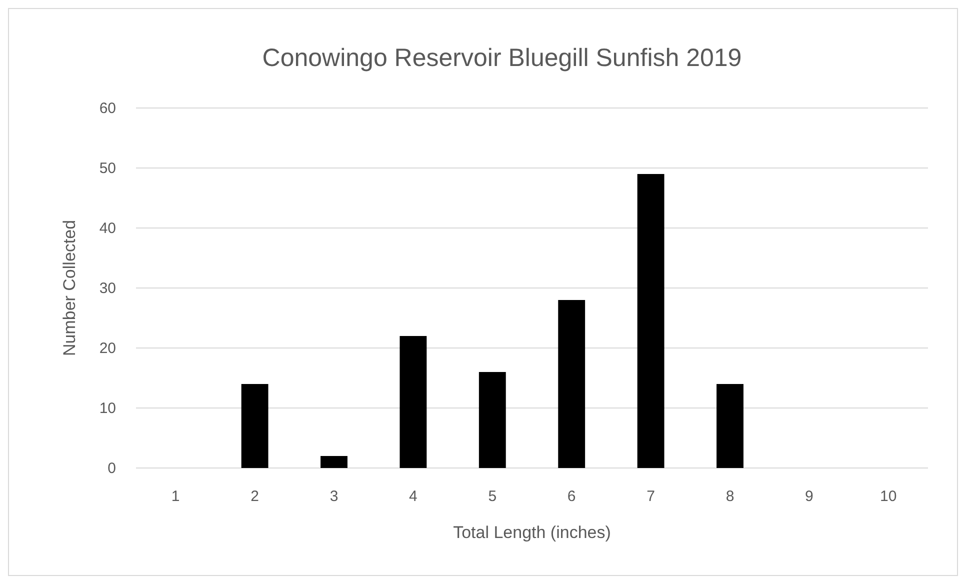 This screenshot has width=959, height=577. I want to click on y-tick-label: 0, so click(112, 468).